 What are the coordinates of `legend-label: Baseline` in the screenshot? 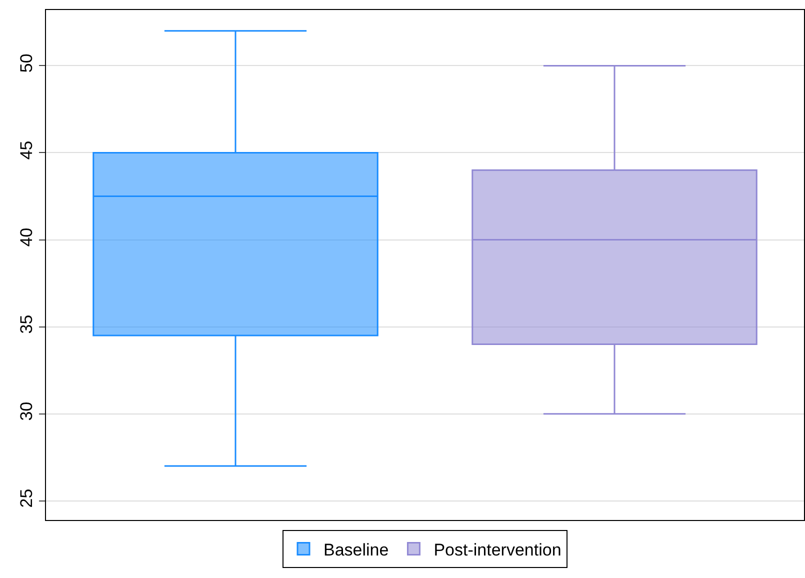 It's located at (356, 550).